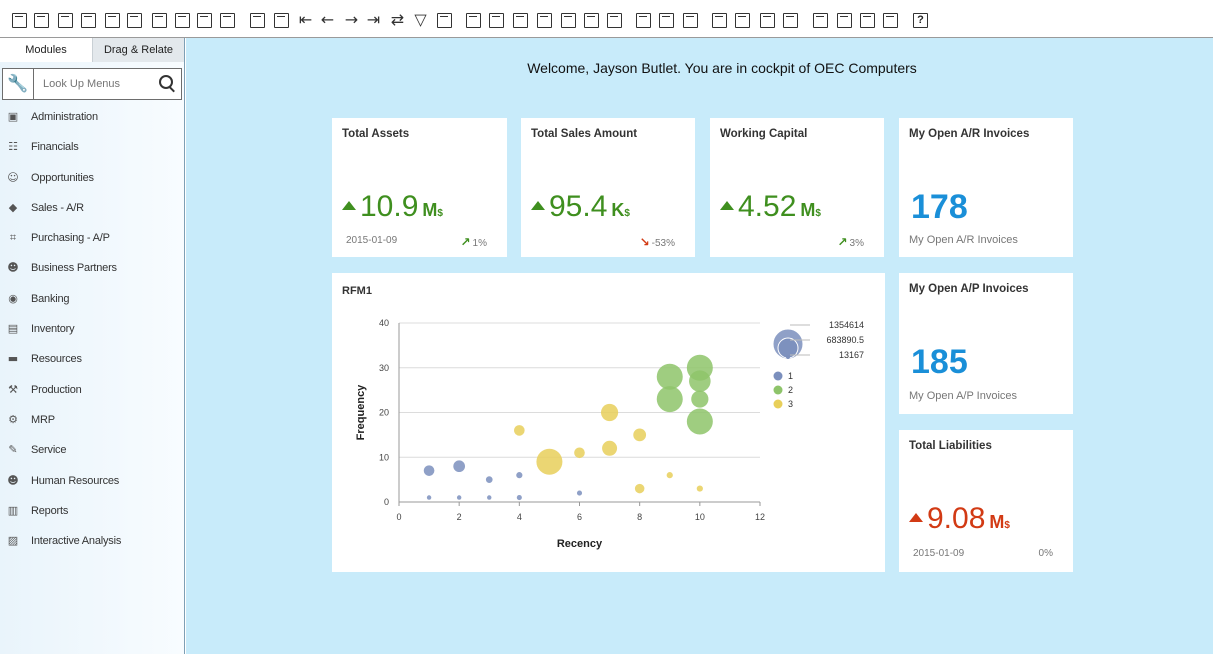 Image resolution: width=1213 pixels, height=654 pixels. I want to click on kpi-delta: 0%, so click(1045, 553).